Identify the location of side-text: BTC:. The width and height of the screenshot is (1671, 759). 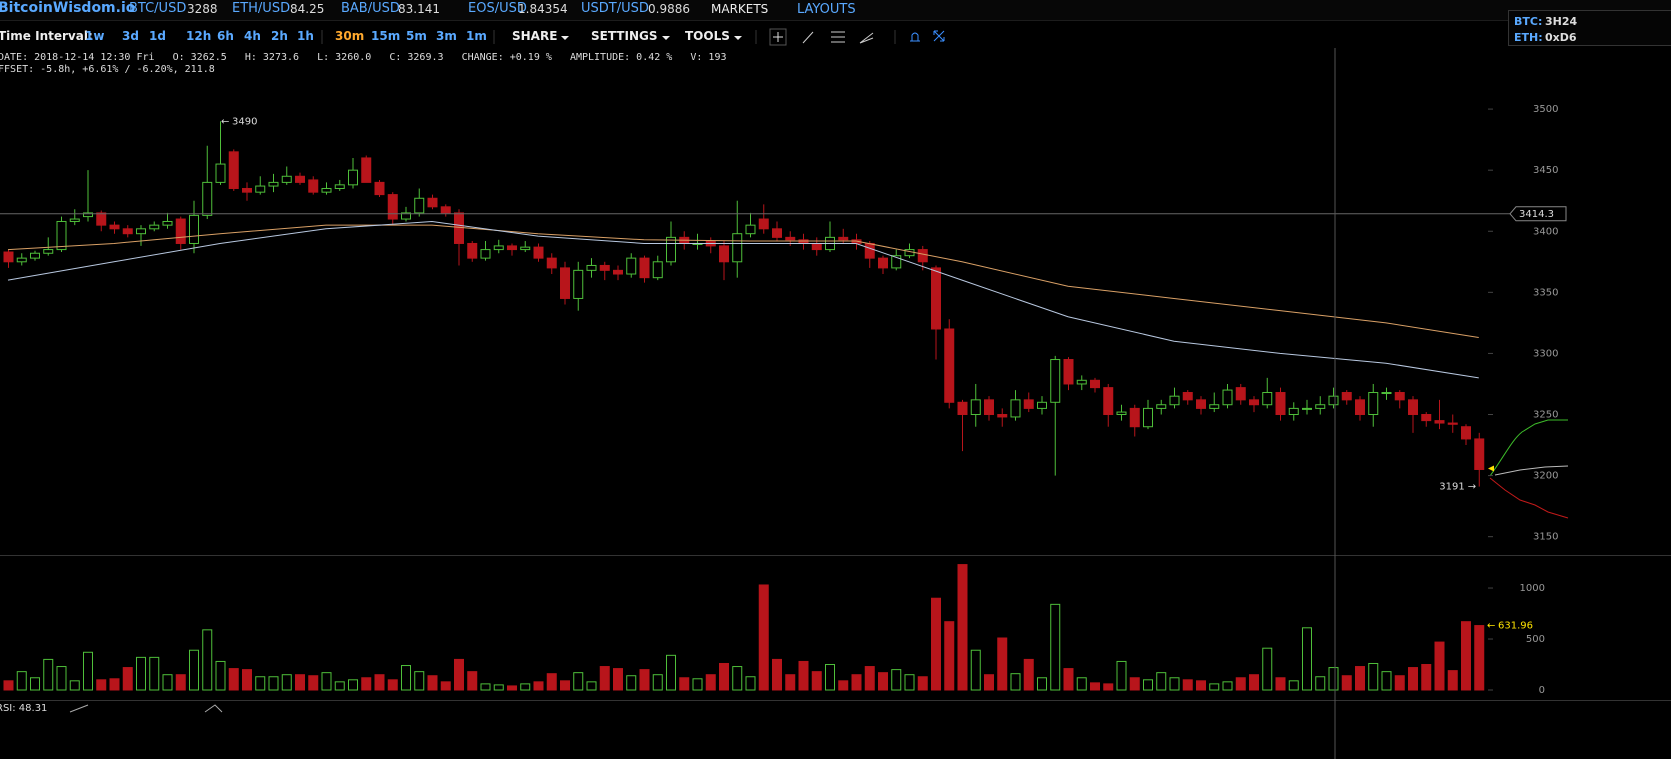
(1528, 21).